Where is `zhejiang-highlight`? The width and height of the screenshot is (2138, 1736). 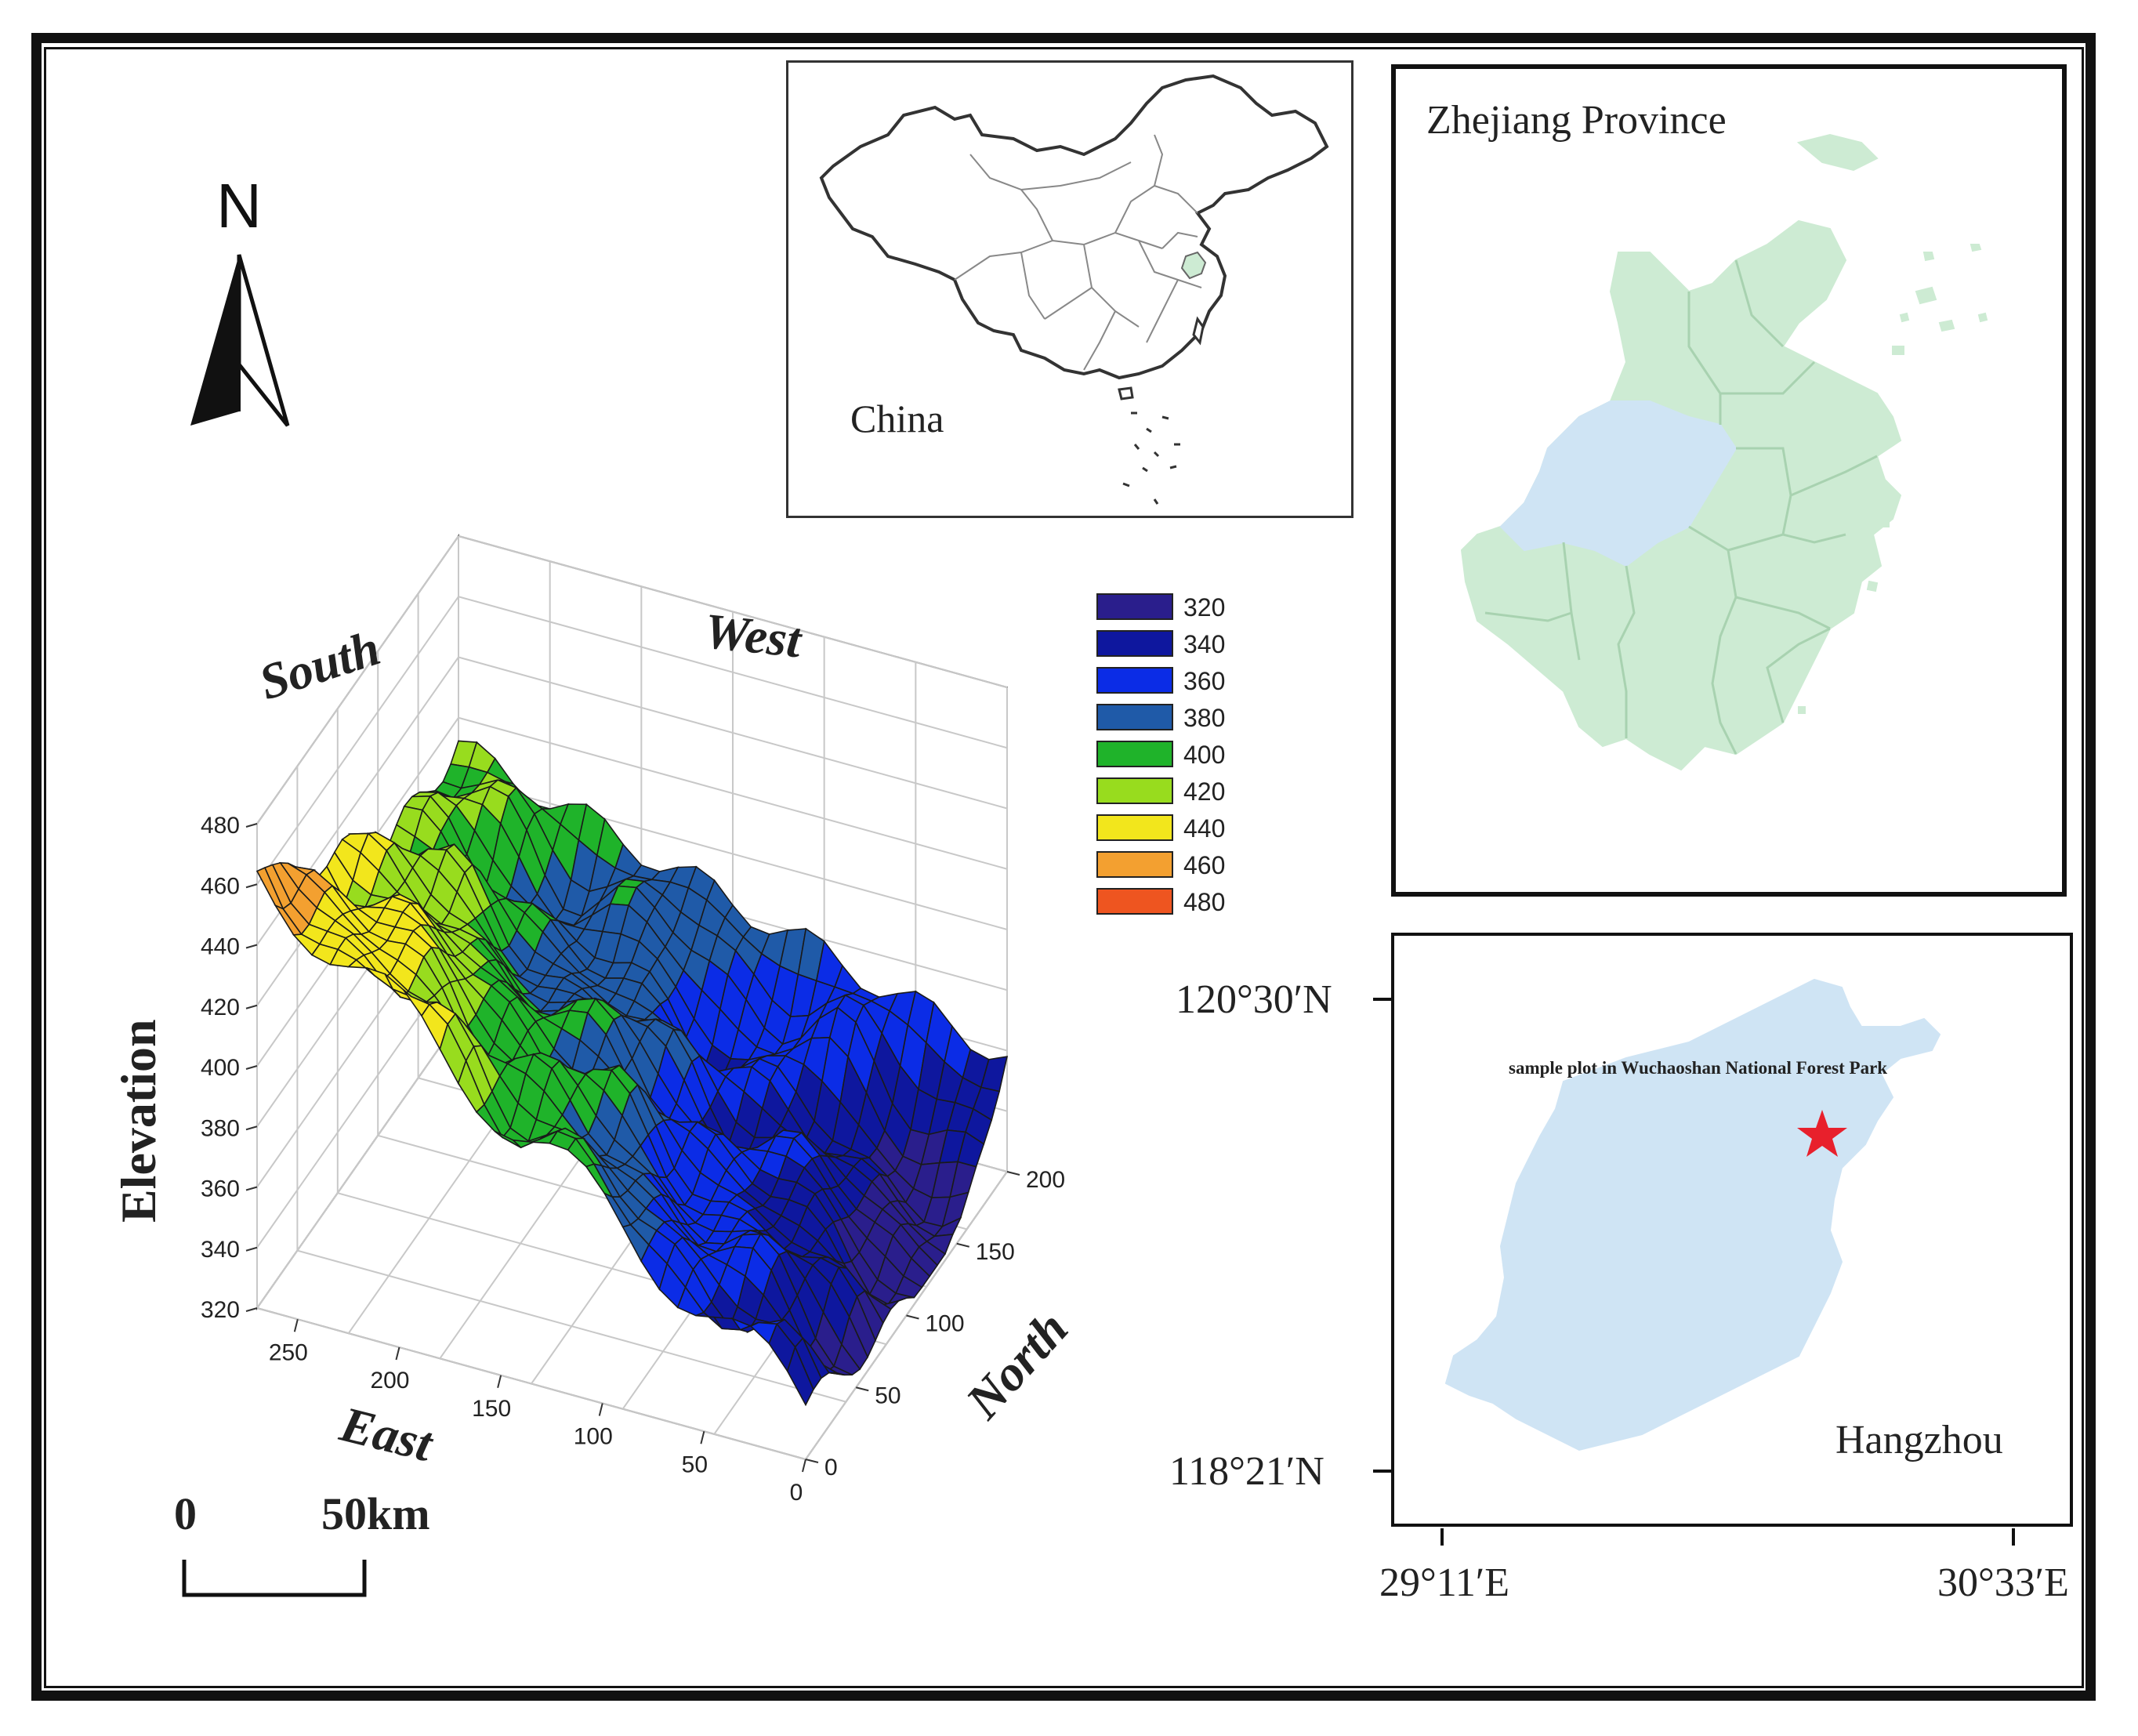
zhejiang-highlight is located at coordinates (1193, 265).